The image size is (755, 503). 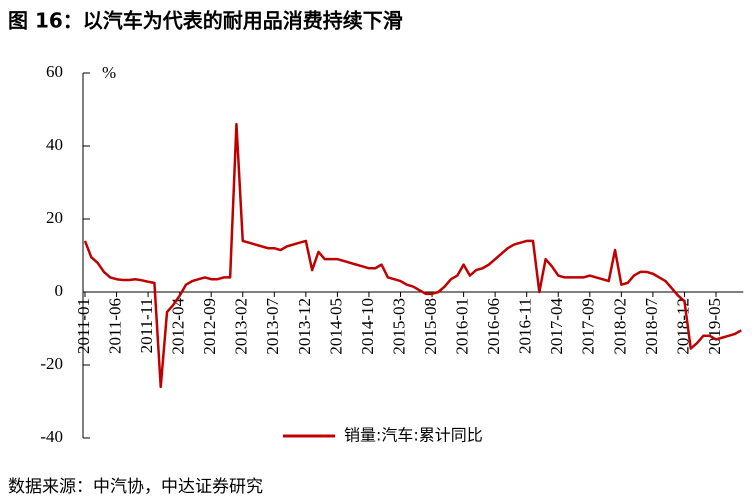 What do you see at coordinates (651, 326) in the screenshot?
I see `x-tick-label: 2018-07` at bounding box center [651, 326].